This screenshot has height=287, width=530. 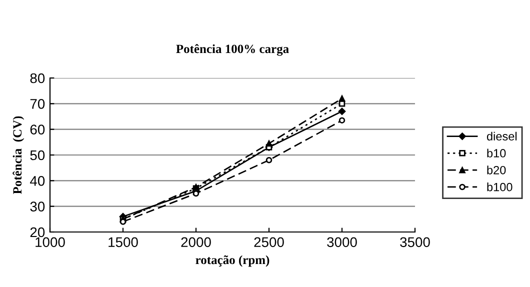 What do you see at coordinates (496, 153) in the screenshot?
I see `legend-label: b10` at bounding box center [496, 153].